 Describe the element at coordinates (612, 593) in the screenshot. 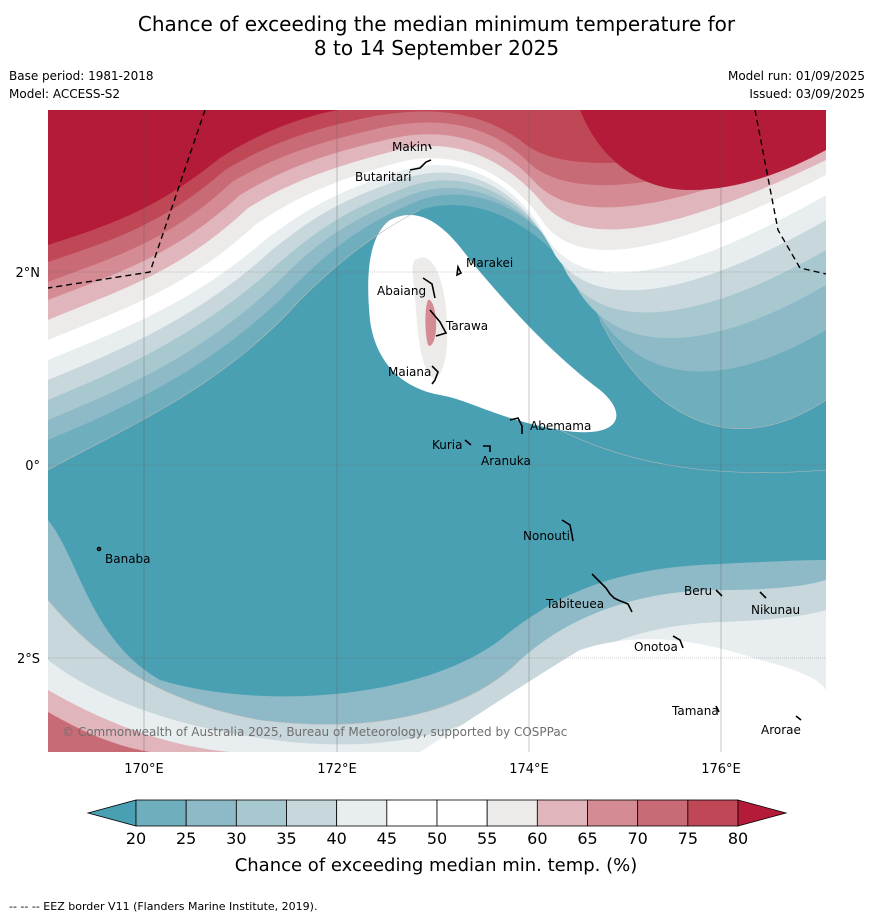

I see `island-tabiteuea` at that location.